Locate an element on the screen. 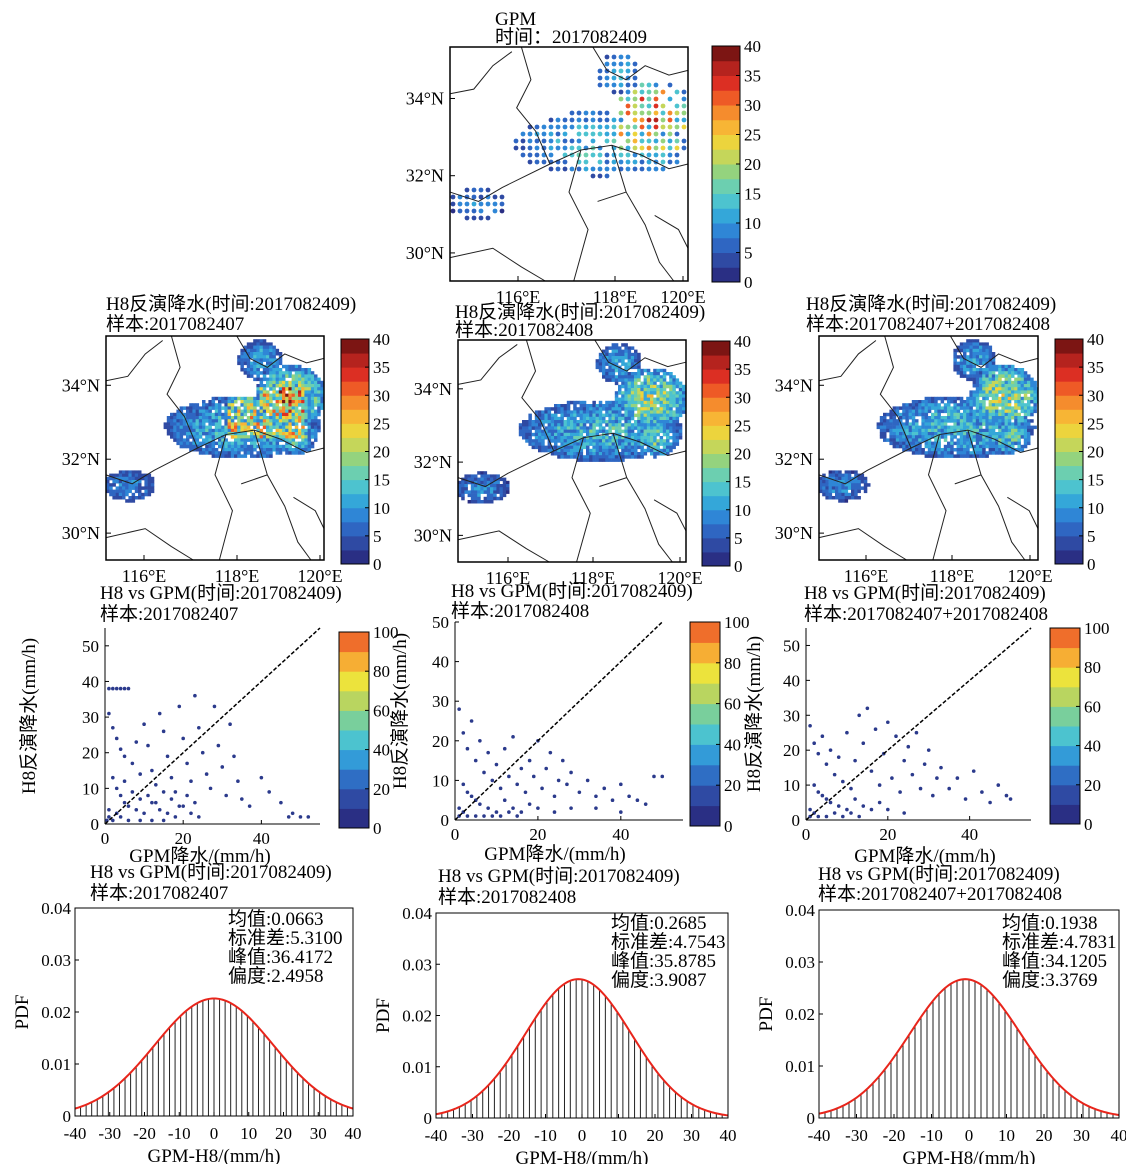 This screenshot has width=1126, height=1164. map-data-layer is located at coordinates (568, 137).